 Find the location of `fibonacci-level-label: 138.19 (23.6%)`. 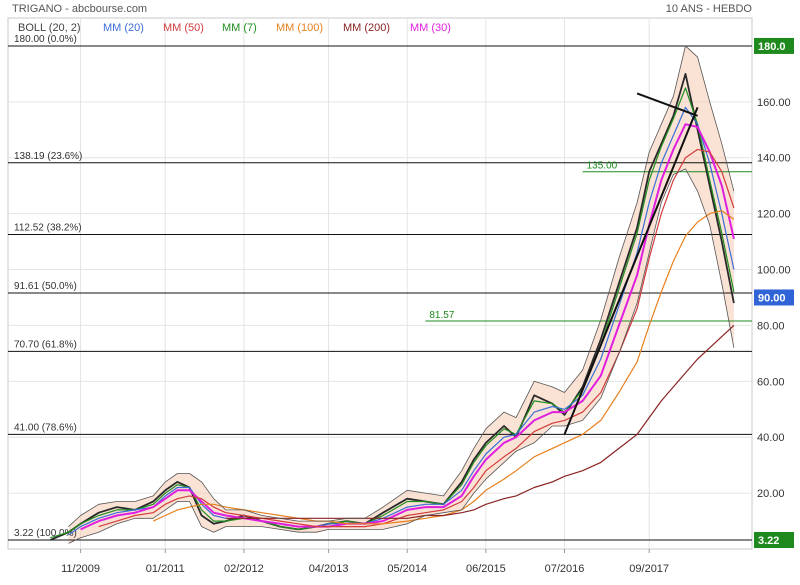

fibonacci-level-label: 138.19 (23.6%) is located at coordinates (48, 156).